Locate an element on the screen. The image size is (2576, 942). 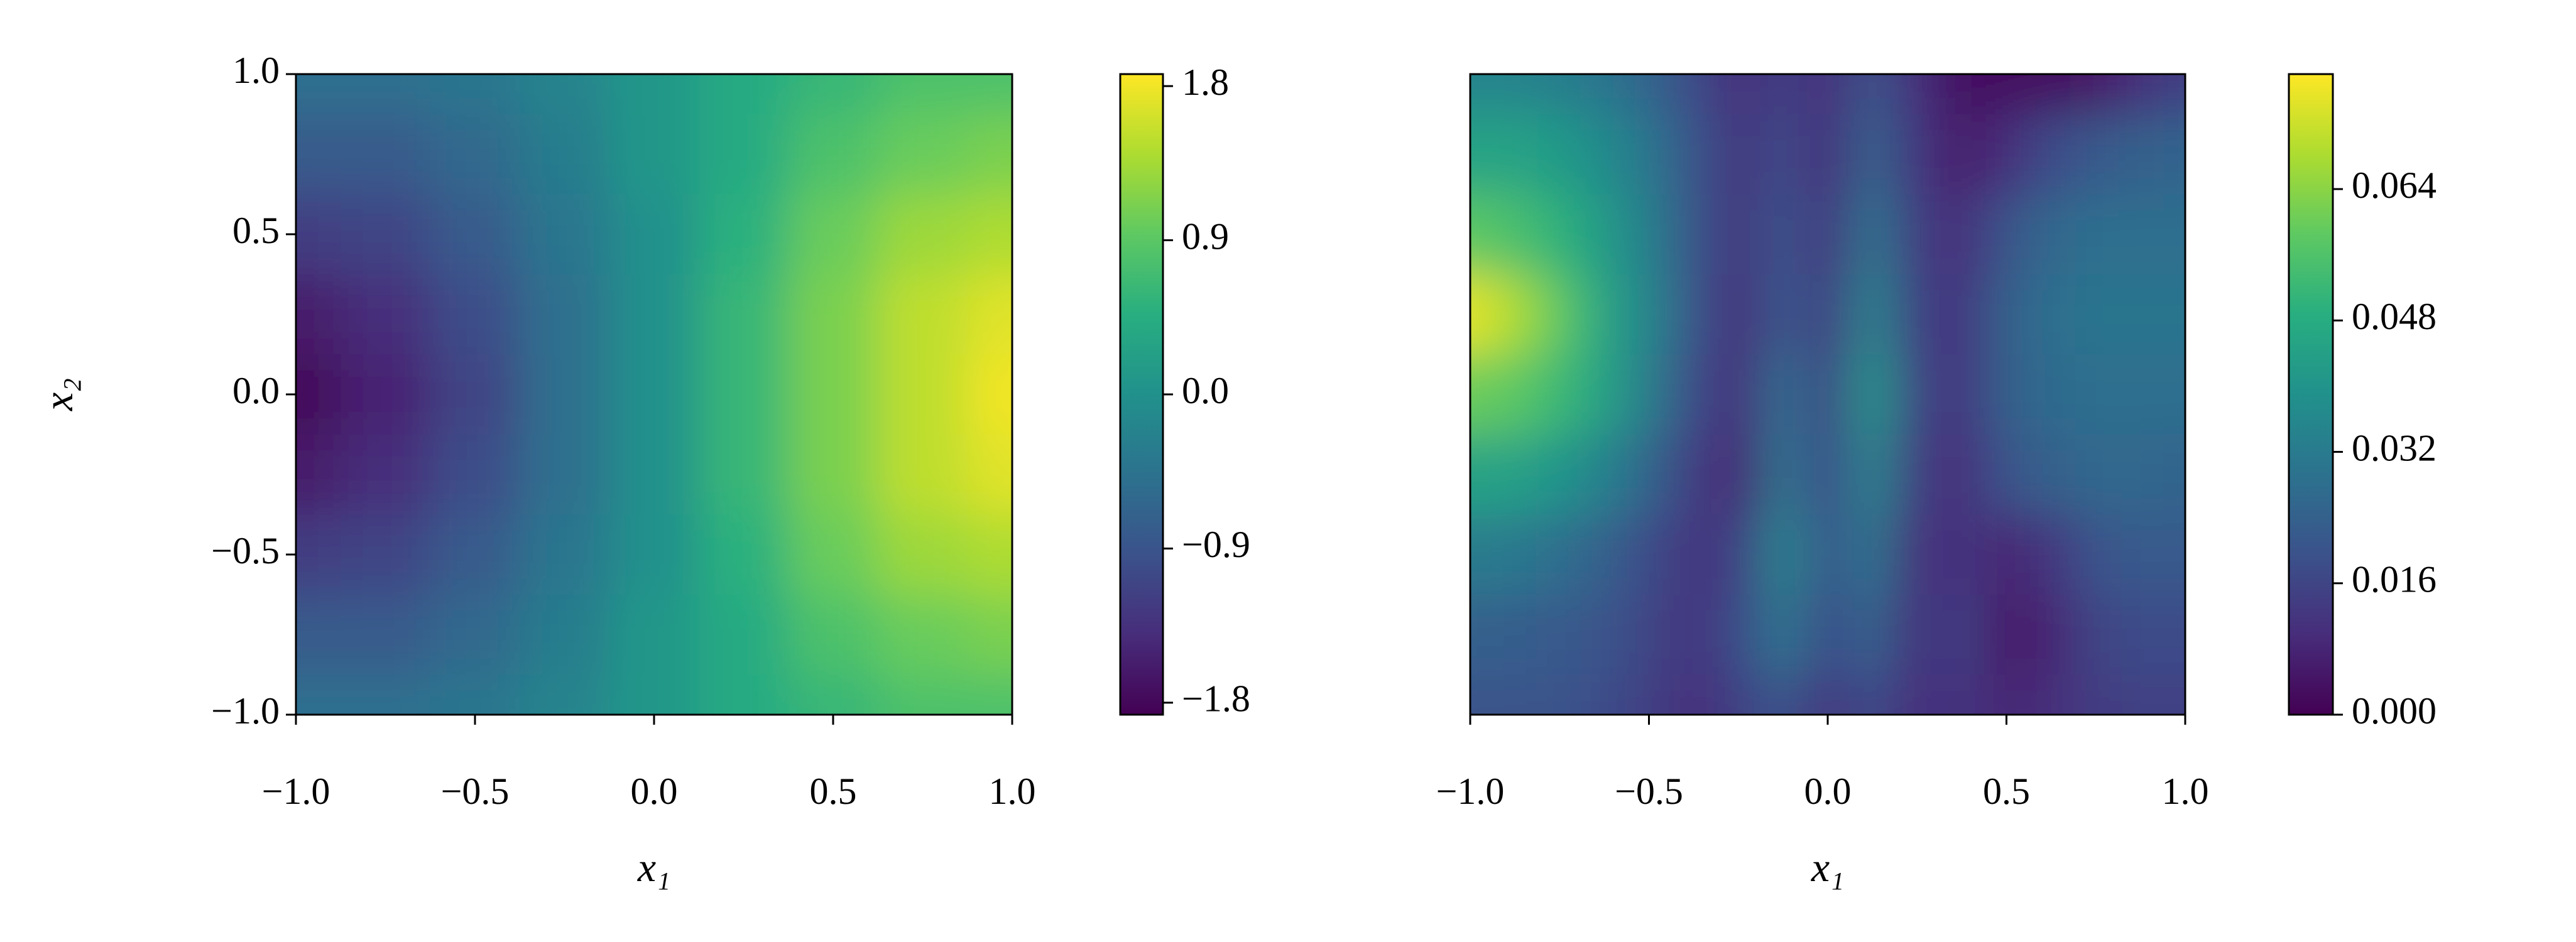
colorbar-tick-label: −0.9 is located at coordinates (1216, 544).